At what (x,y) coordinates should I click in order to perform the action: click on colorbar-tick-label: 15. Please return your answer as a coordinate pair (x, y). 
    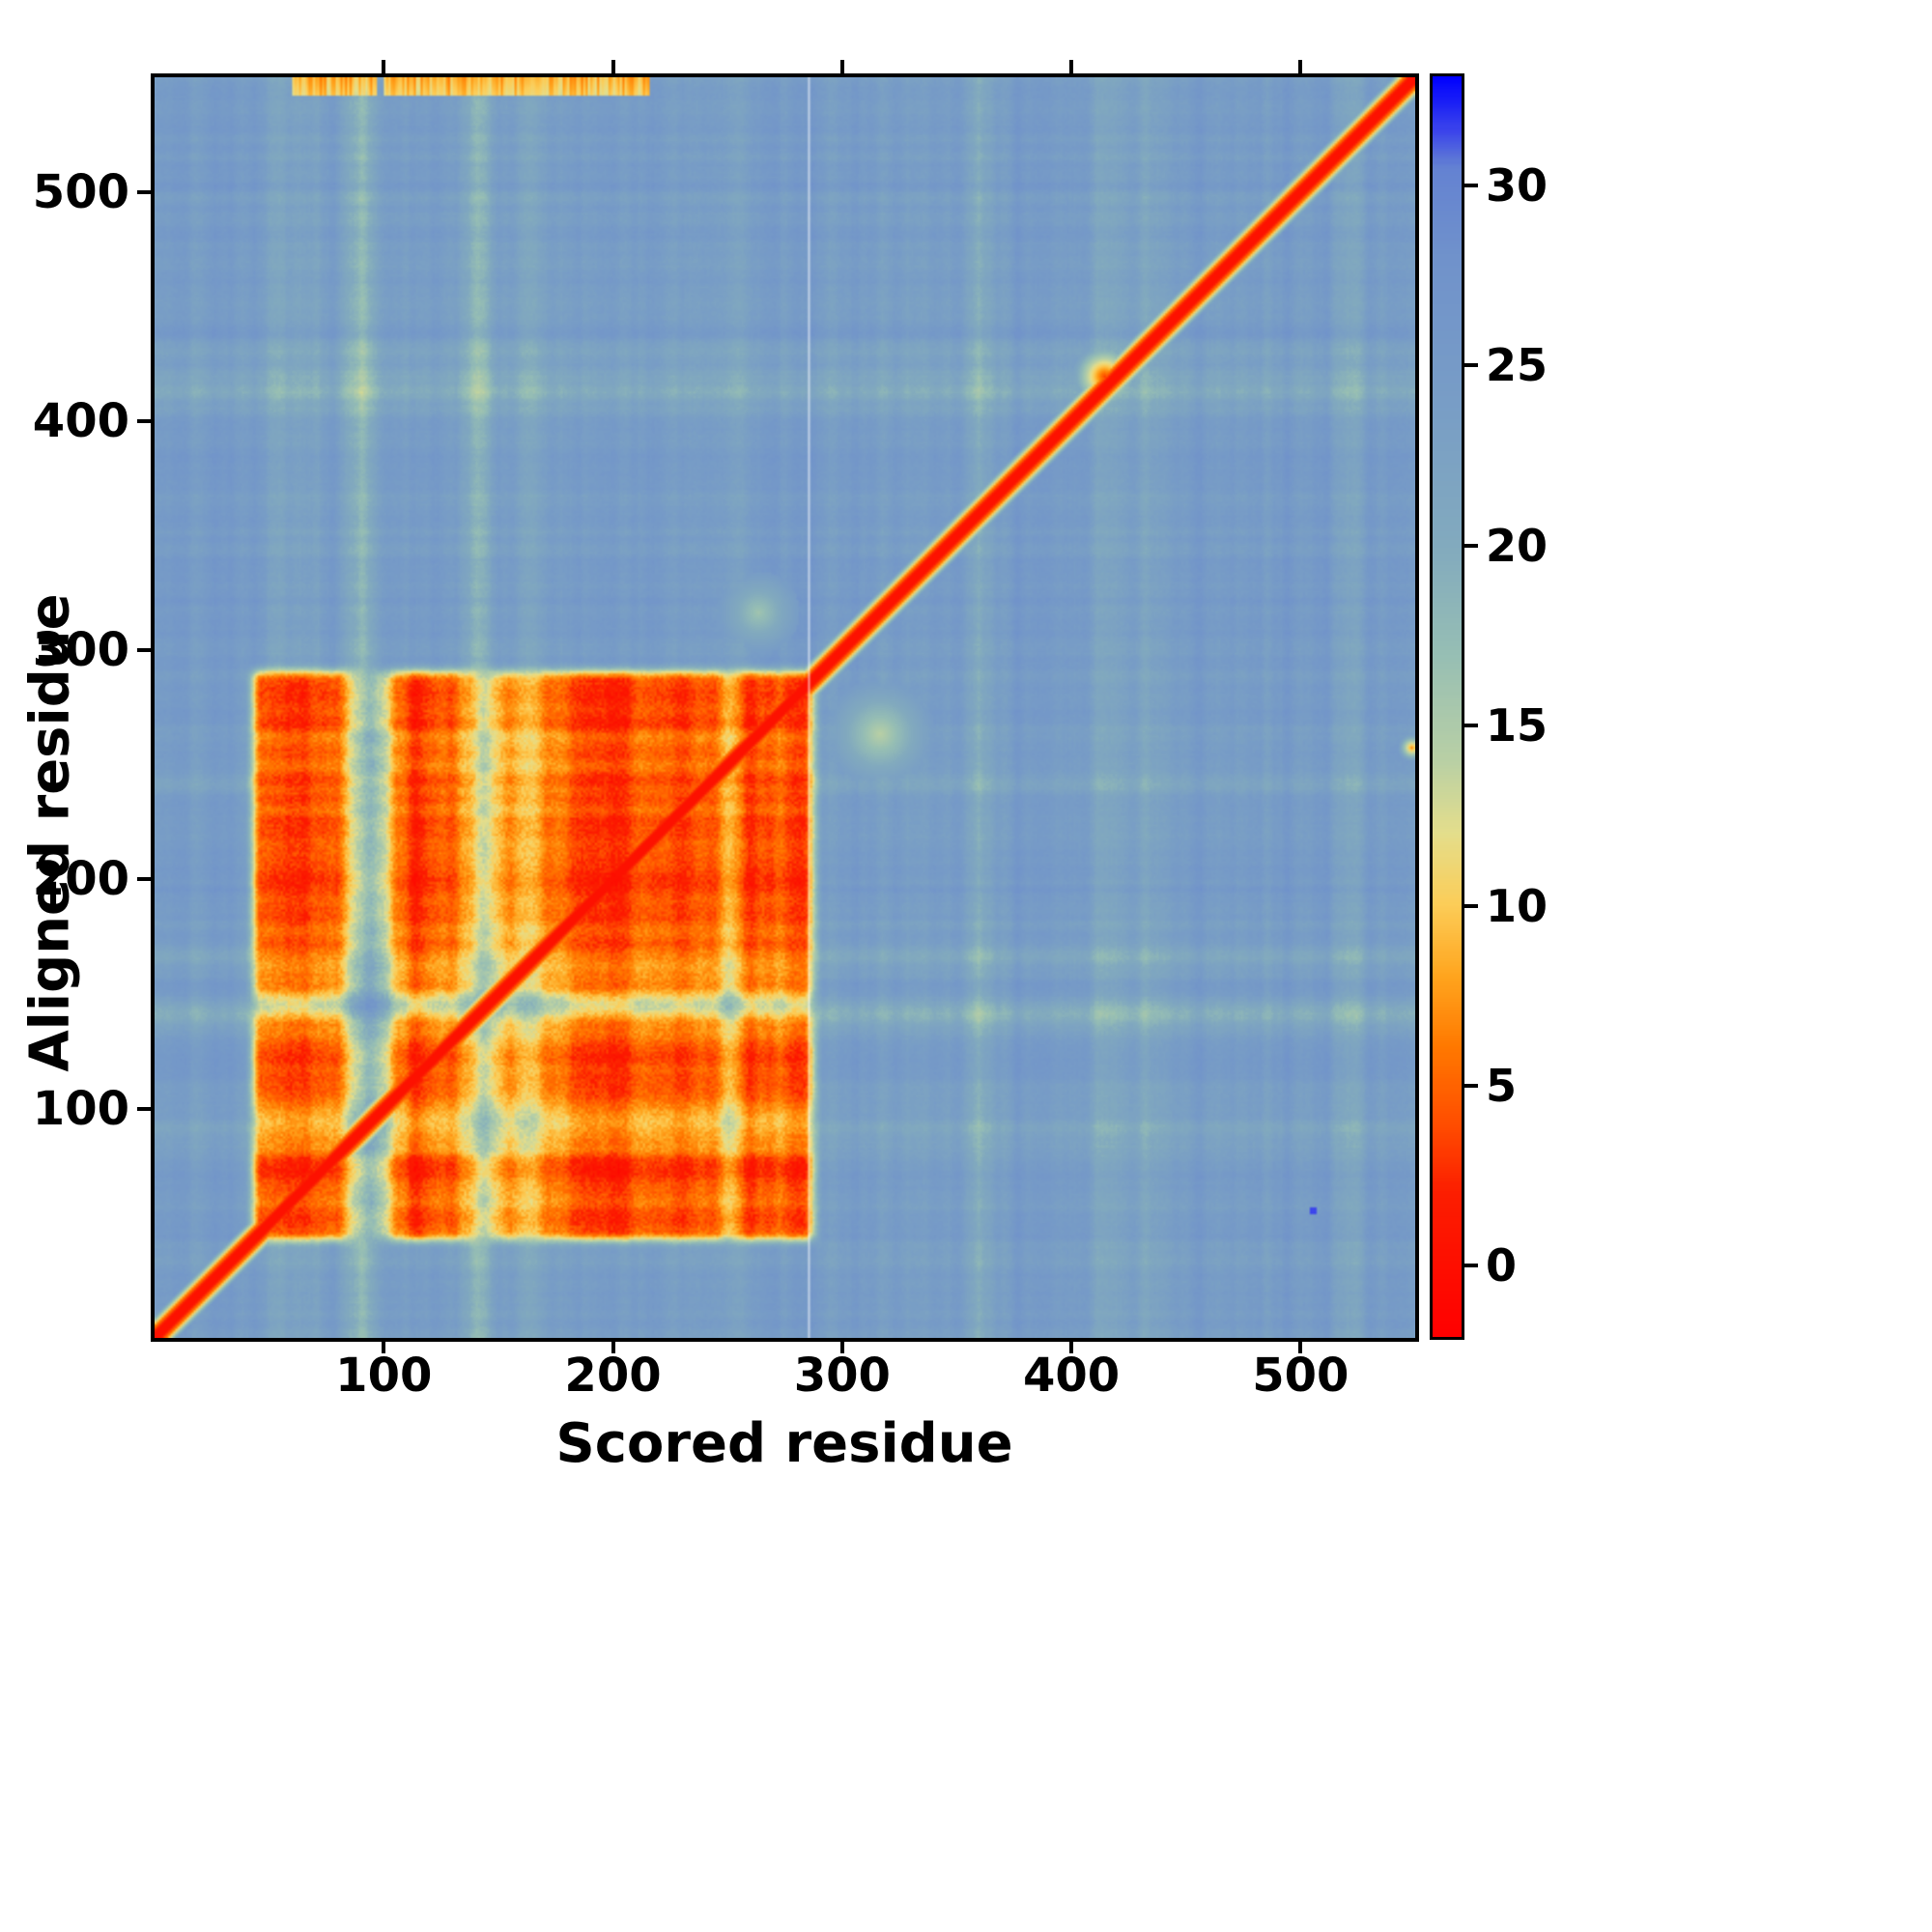
    Looking at the image, I should click on (1517, 726).